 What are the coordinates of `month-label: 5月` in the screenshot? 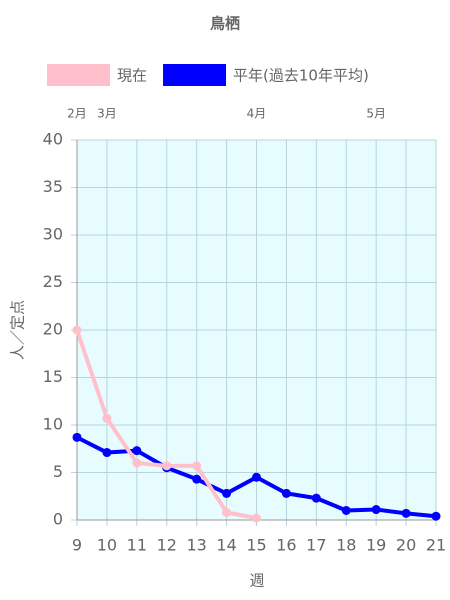 It's located at (376, 114).